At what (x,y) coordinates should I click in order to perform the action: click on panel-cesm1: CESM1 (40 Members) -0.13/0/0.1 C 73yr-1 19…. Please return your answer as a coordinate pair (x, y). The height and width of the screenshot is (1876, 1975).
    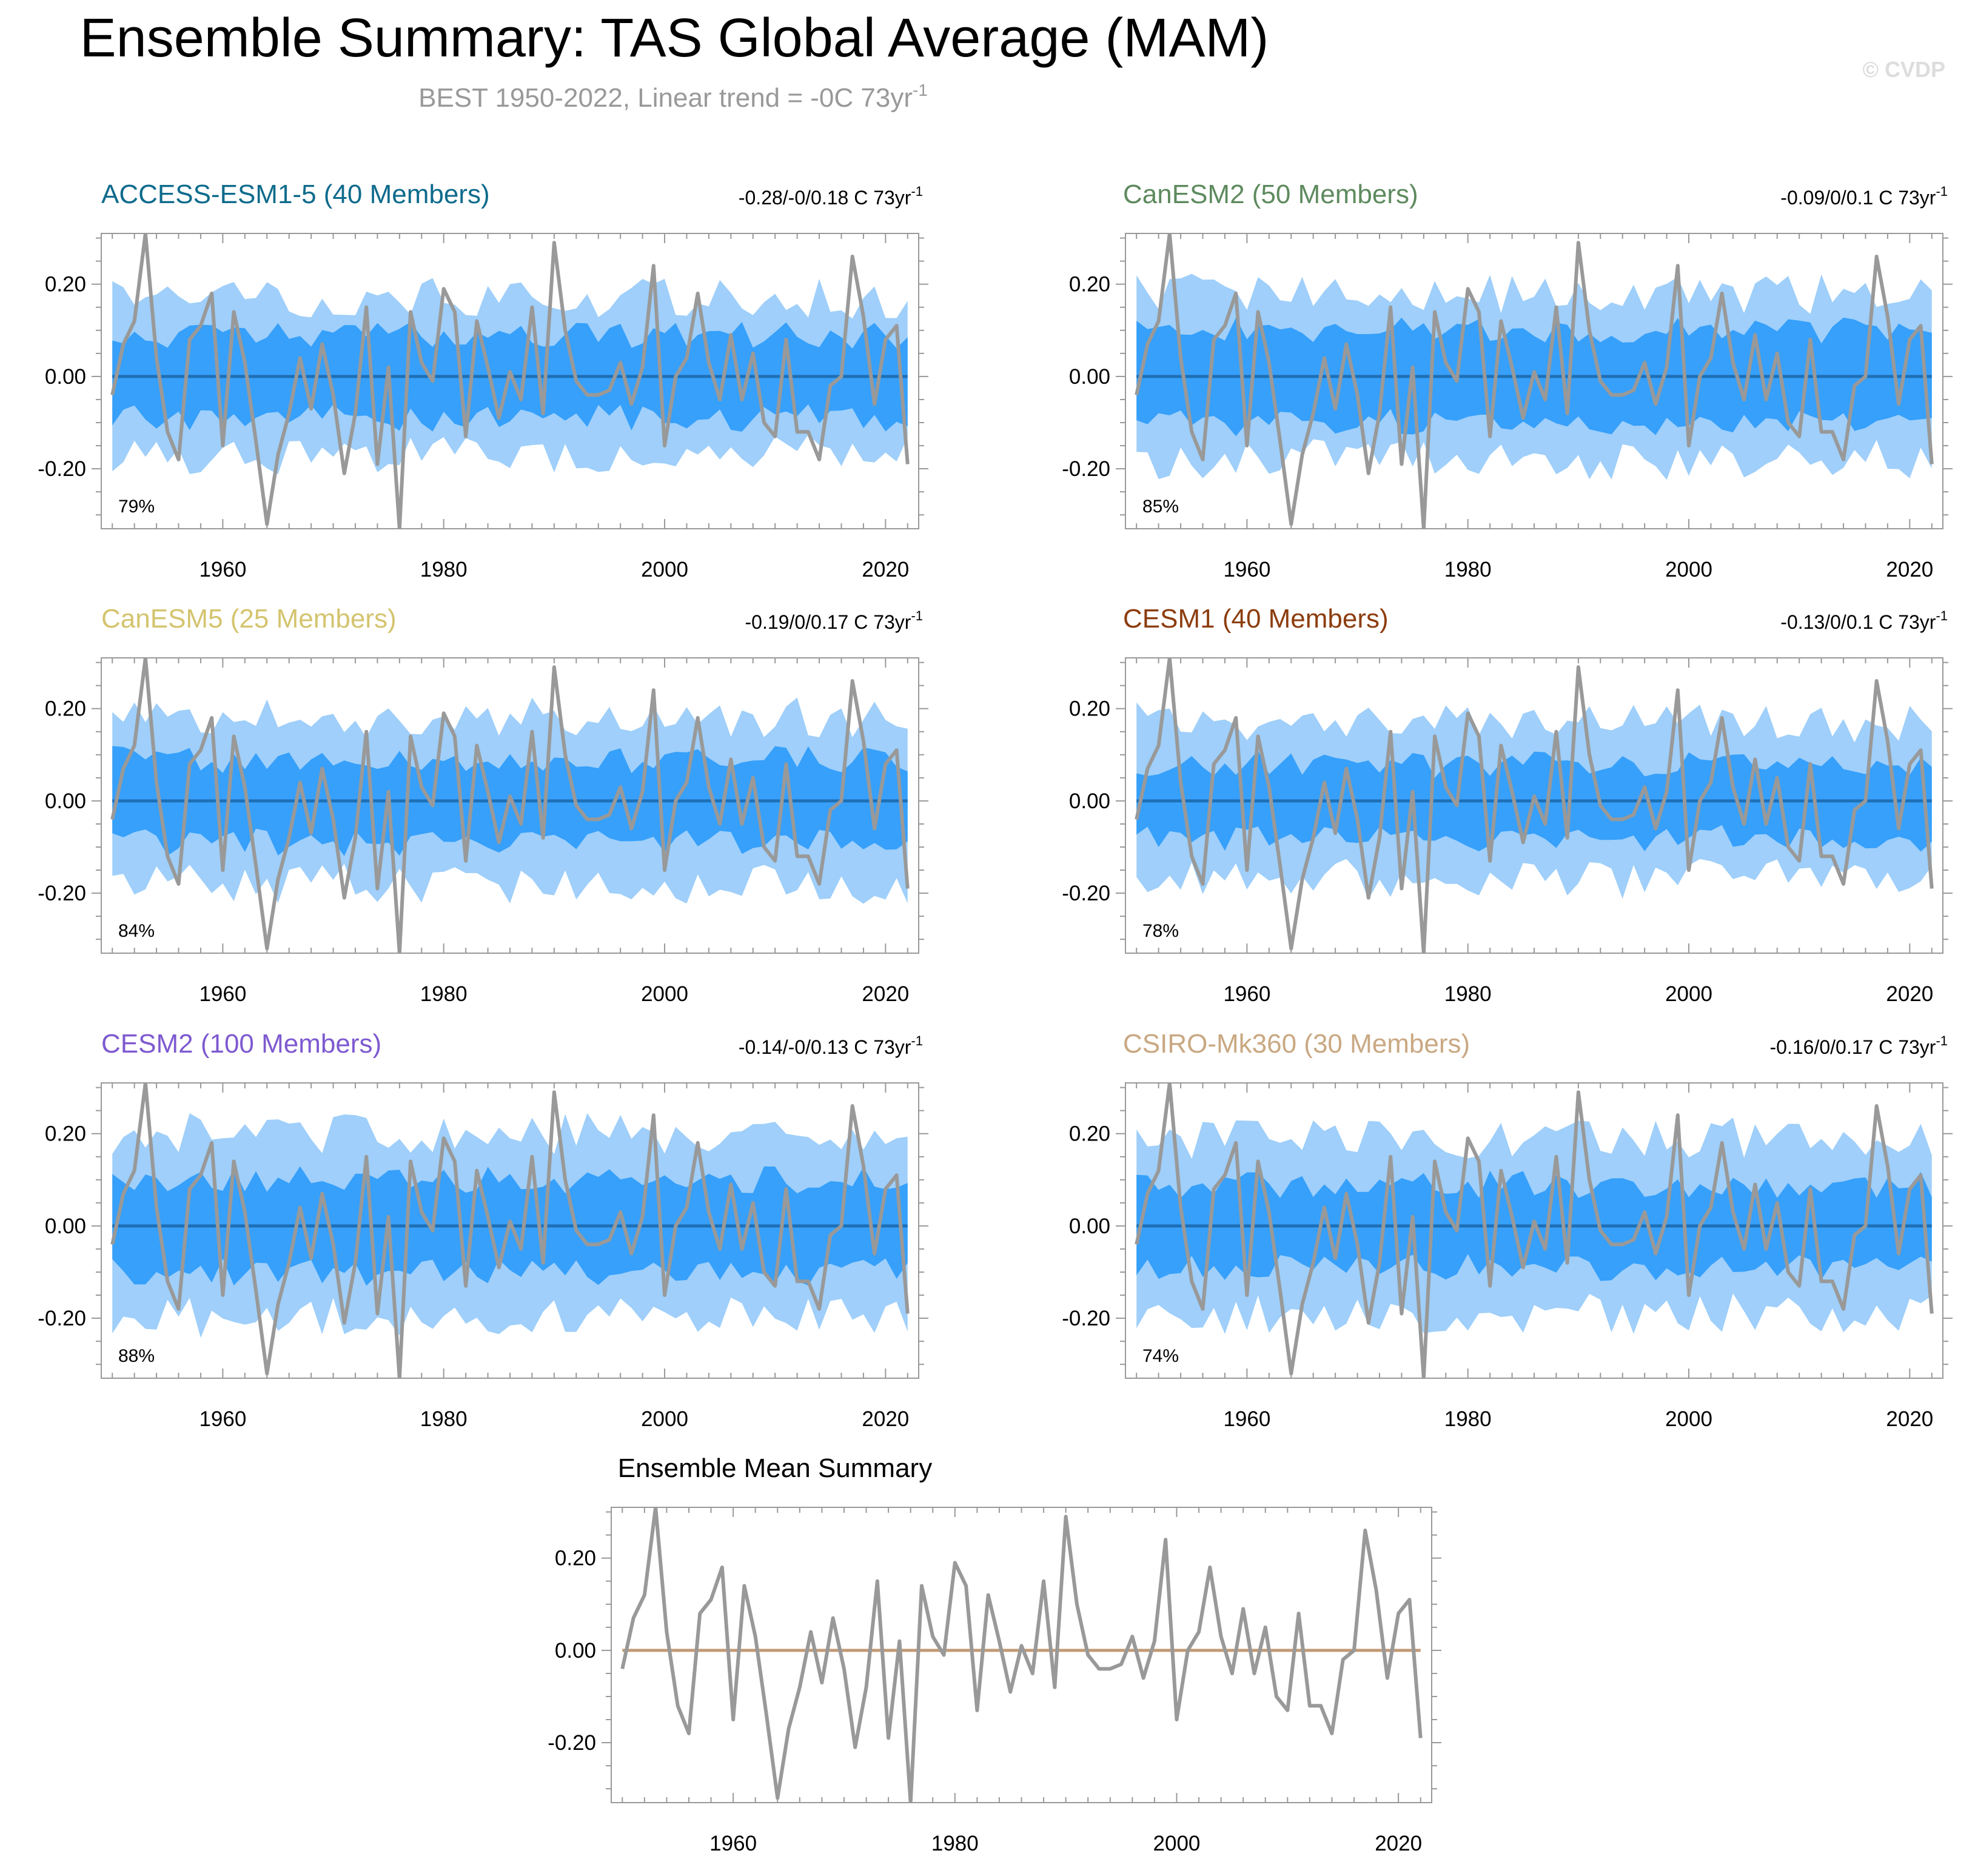
    Looking at the image, I should click on (1507, 805).